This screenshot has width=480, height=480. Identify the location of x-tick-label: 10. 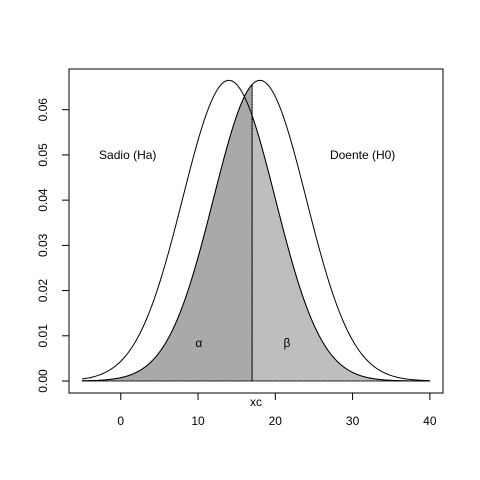
(198, 421).